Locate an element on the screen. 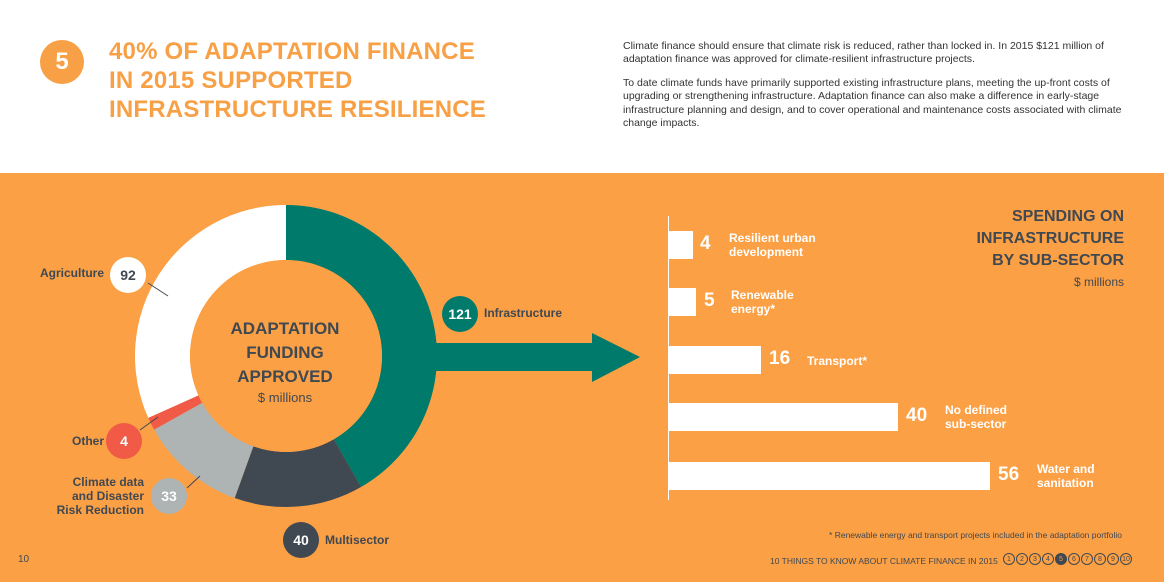 The width and height of the screenshot is (1164, 582). bar-water-sanitation-label-line-1: Water and is located at coordinates (1066, 469).